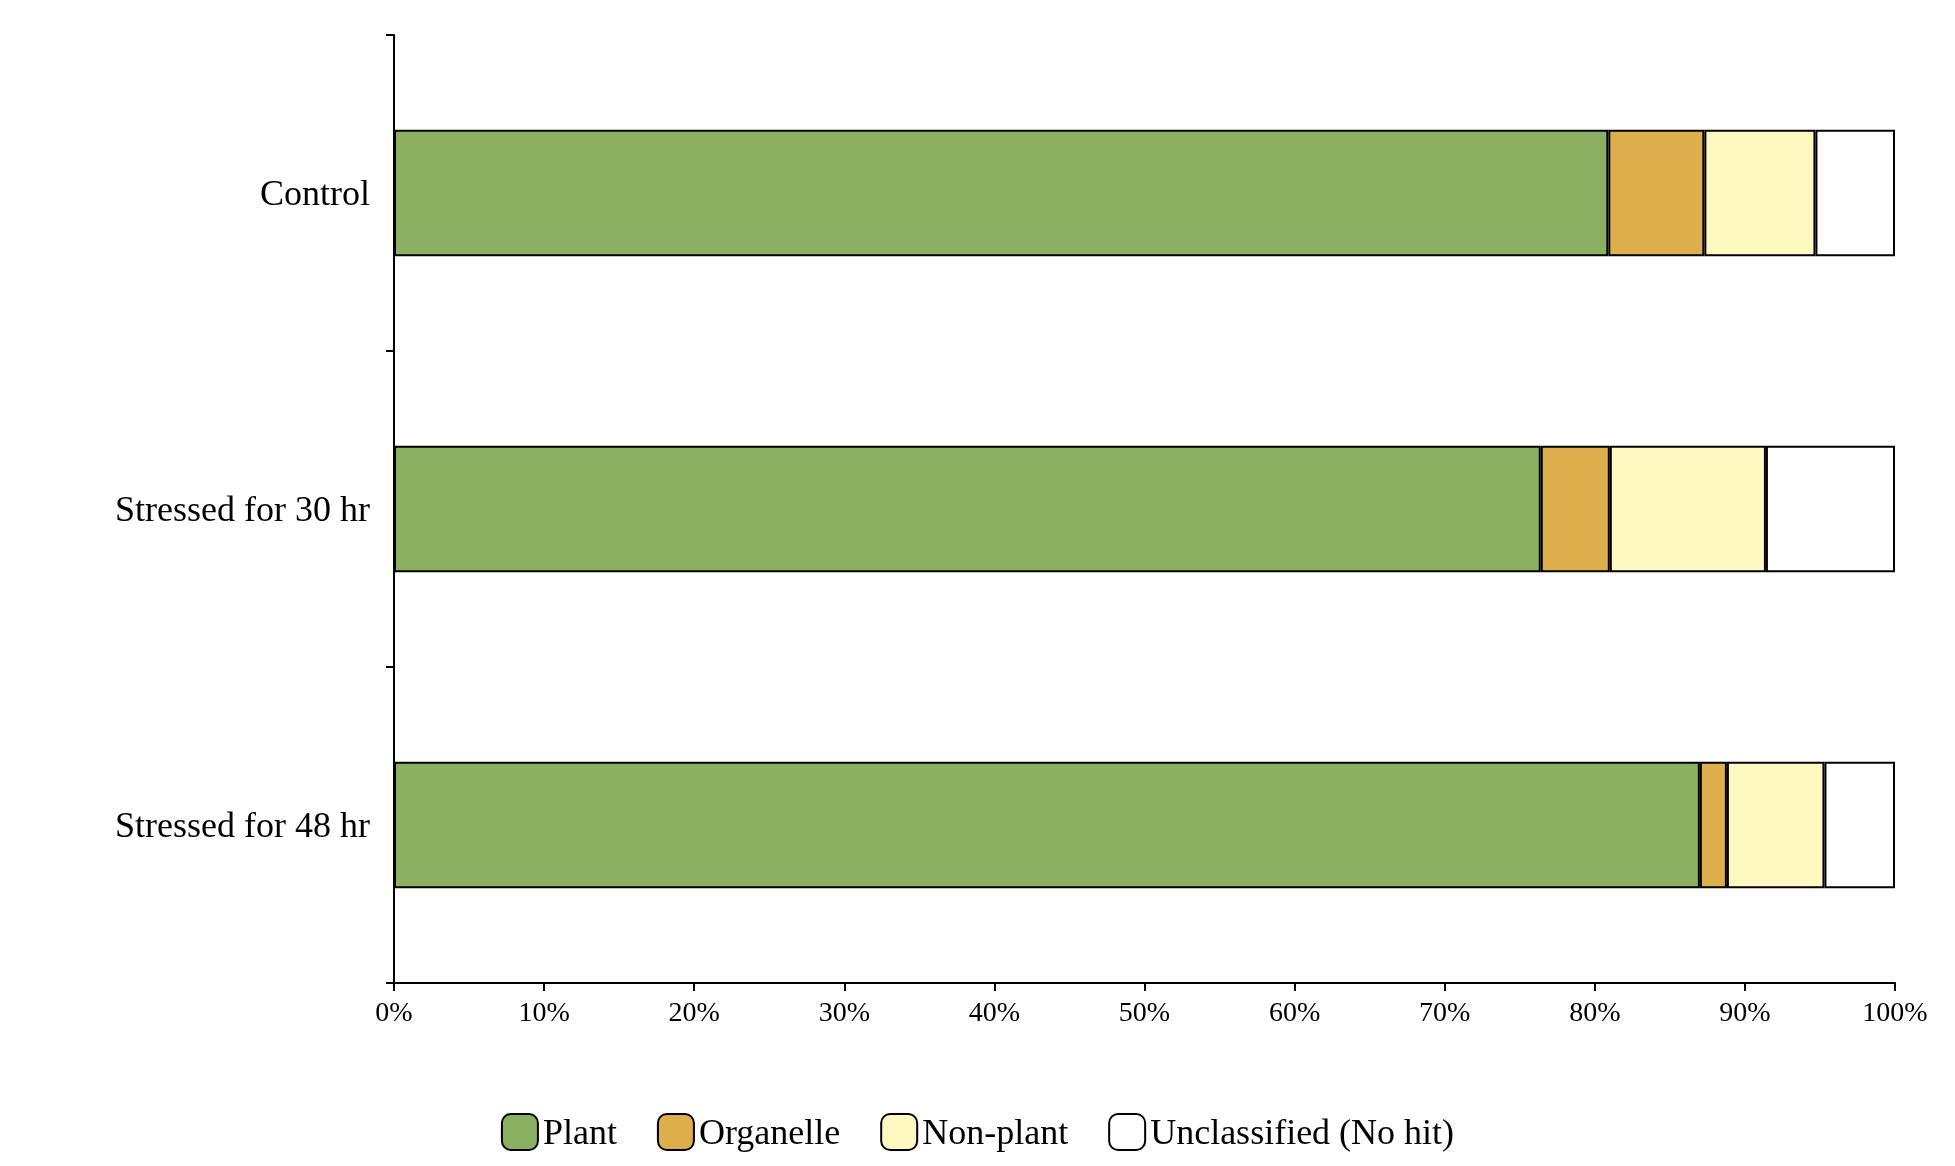 The image size is (1955, 1166). Describe the element at coordinates (995, 1132) in the screenshot. I see `legend-label: Non-plant` at that location.